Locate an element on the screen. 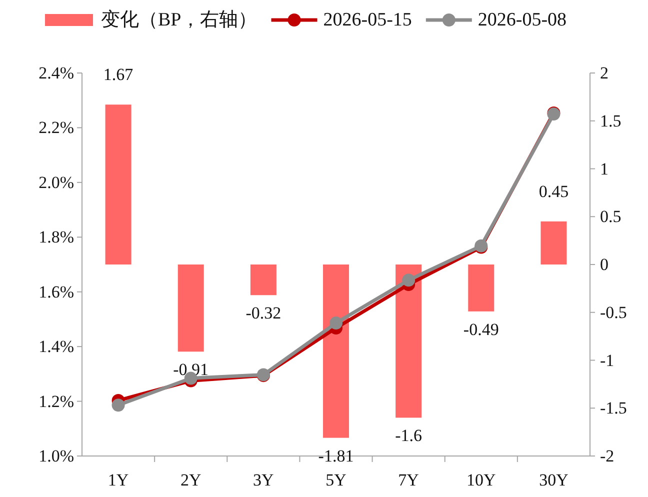 Image resolution: width=648 pixels, height=497 pixels. y2-tick-label: -1 is located at coordinates (607, 360).